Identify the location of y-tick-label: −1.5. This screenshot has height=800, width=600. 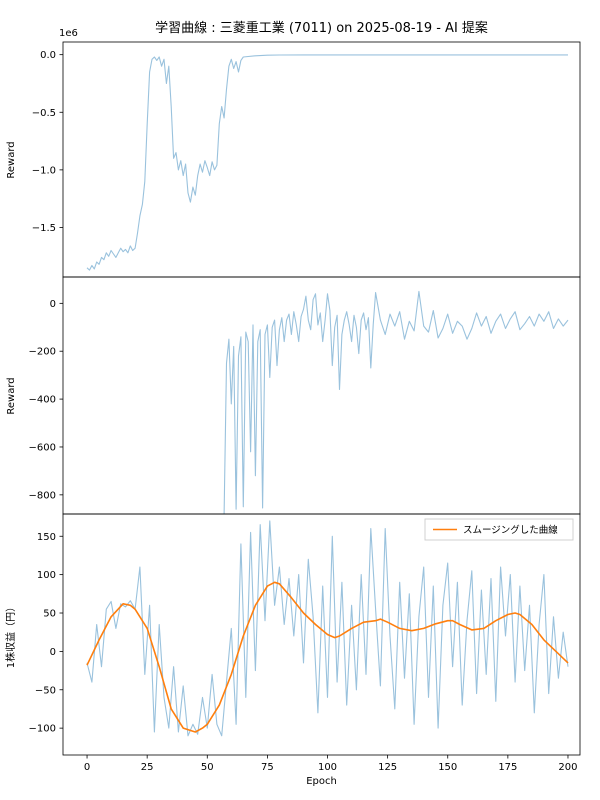
(44, 228).